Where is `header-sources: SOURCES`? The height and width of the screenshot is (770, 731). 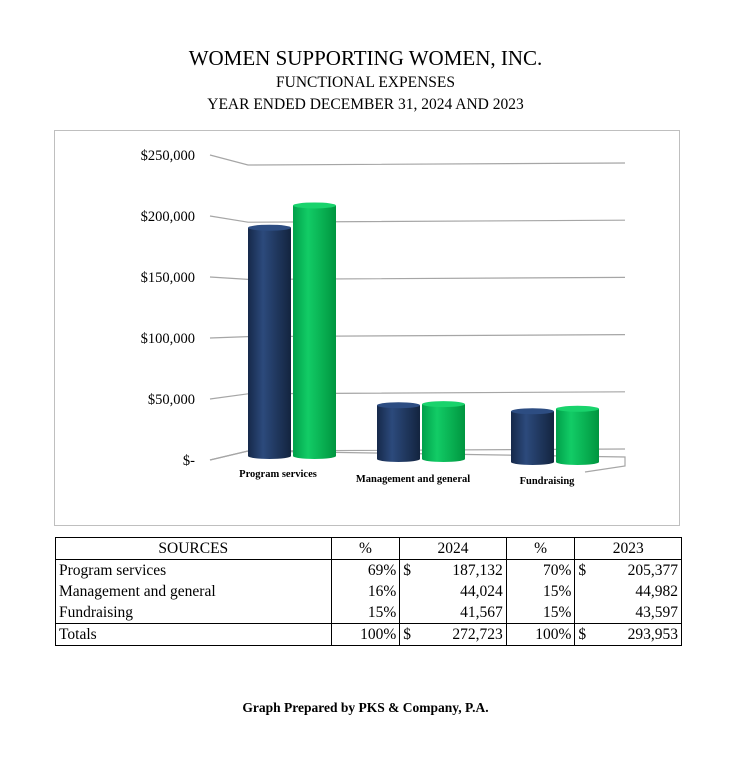 header-sources: SOURCES is located at coordinates (193, 548).